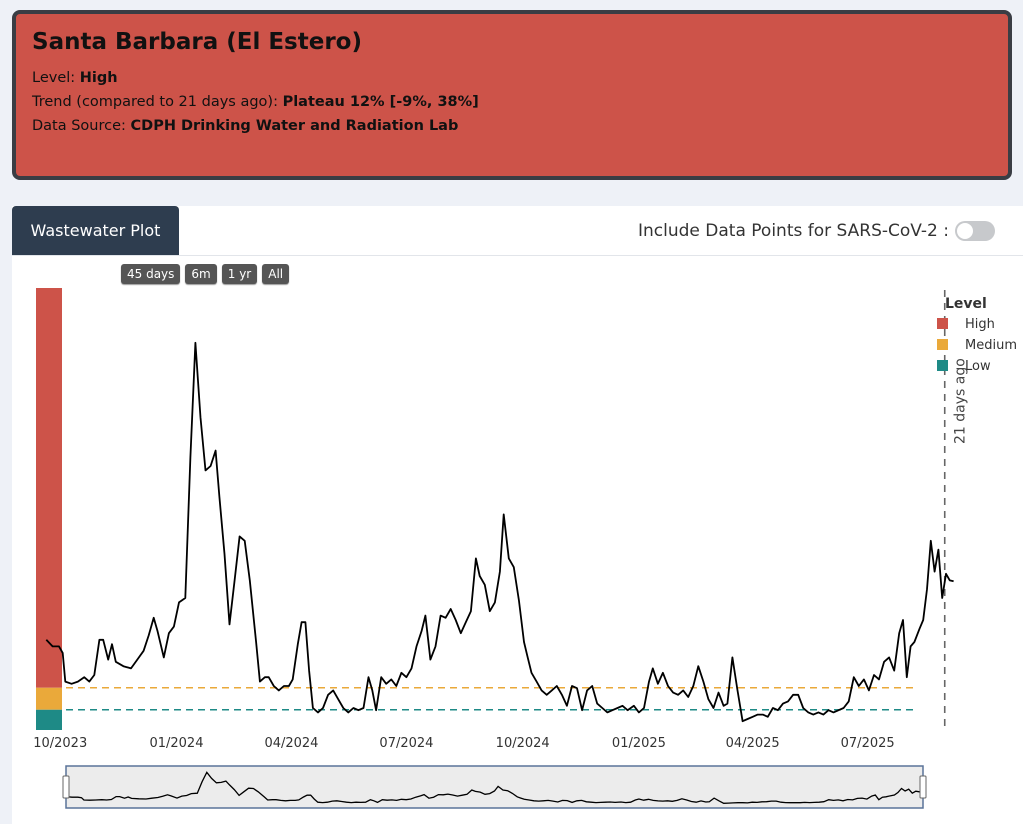  Describe the element at coordinates (66, 787) in the screenshot. I see `range-handle-left` at that location.